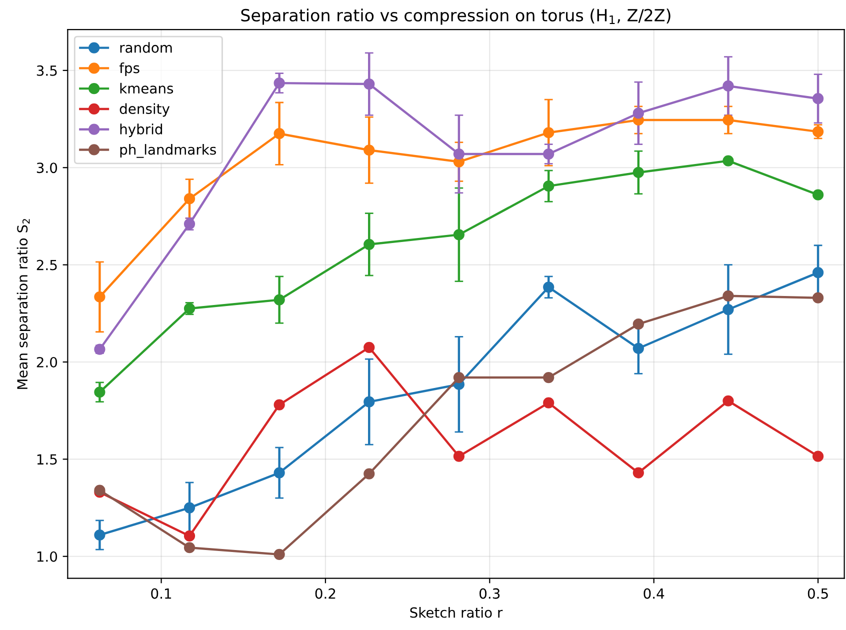 Image resolution: width=846 pixels, height=630 pixels. What do you see at coordinates (490, 593) in the screenshot?
I see `x-tick-label: 0.3` at bounding box center [490, 593].